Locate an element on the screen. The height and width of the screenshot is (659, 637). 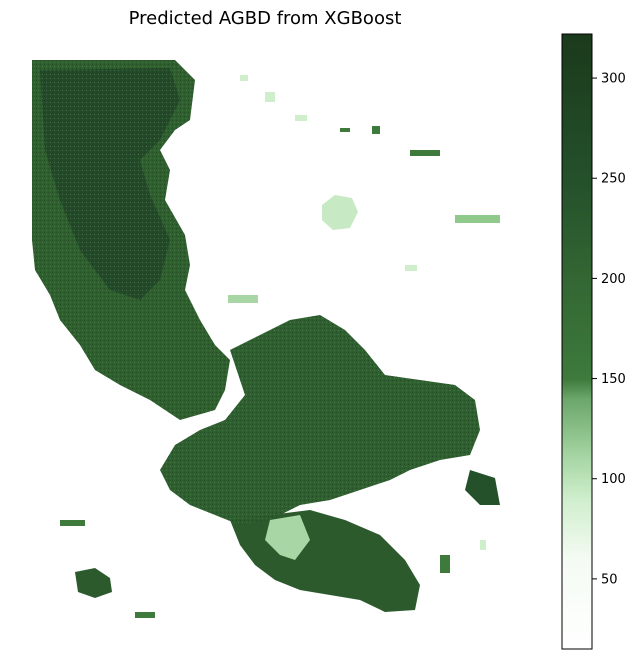
light-patch-north is located at coordinates (340, 212).